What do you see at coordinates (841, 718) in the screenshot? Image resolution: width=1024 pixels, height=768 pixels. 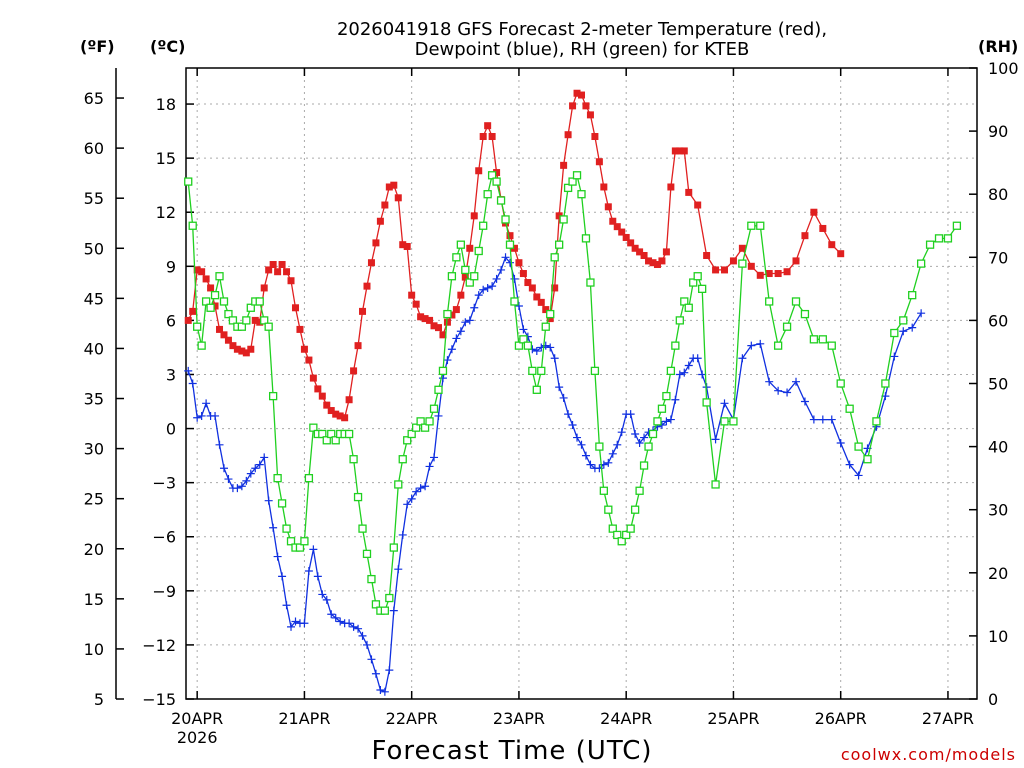 I see `tick-label-x: 26APR` at bounding box center [841, 718].